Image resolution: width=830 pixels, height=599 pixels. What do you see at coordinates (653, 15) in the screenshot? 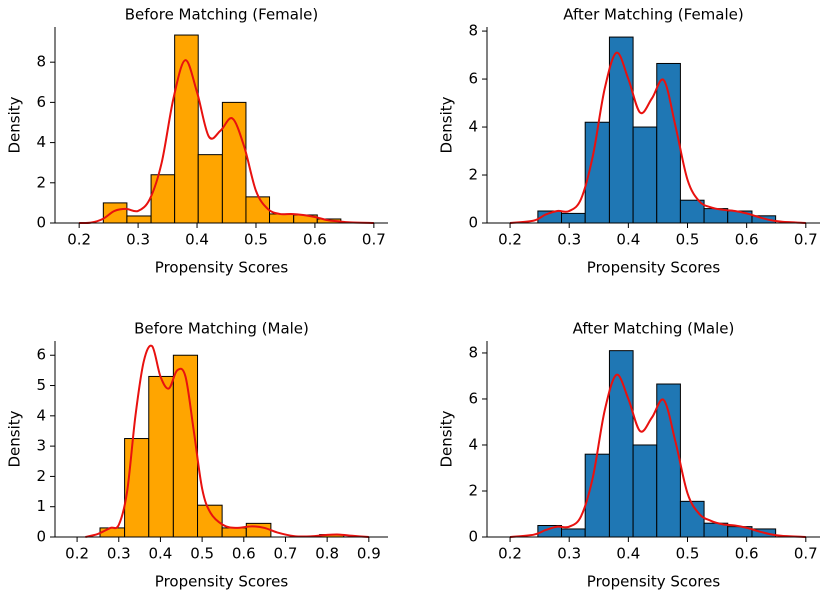
I see `chart-title: After Matching (Female)` at bounding box center [653, 15].